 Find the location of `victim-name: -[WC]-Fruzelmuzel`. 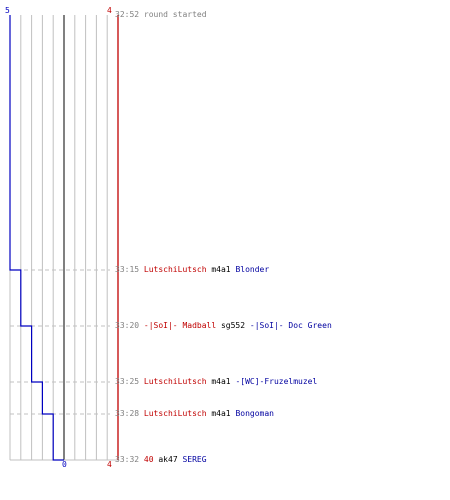

victim-name: -[WC]-Fruzelmuzel is located at coordinates (276, 381).